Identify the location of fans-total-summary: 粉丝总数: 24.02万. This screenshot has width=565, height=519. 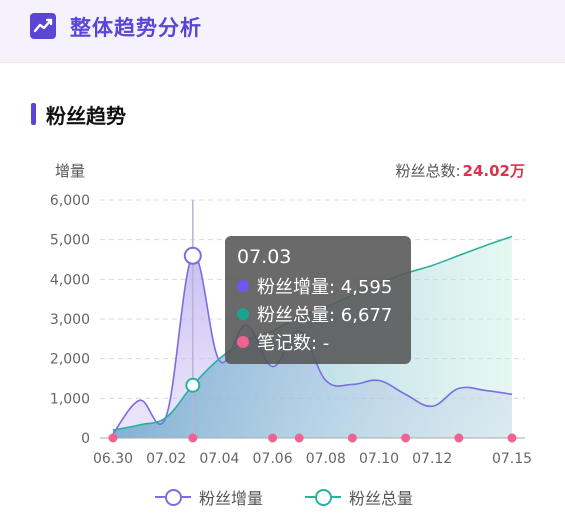
(460, 170).